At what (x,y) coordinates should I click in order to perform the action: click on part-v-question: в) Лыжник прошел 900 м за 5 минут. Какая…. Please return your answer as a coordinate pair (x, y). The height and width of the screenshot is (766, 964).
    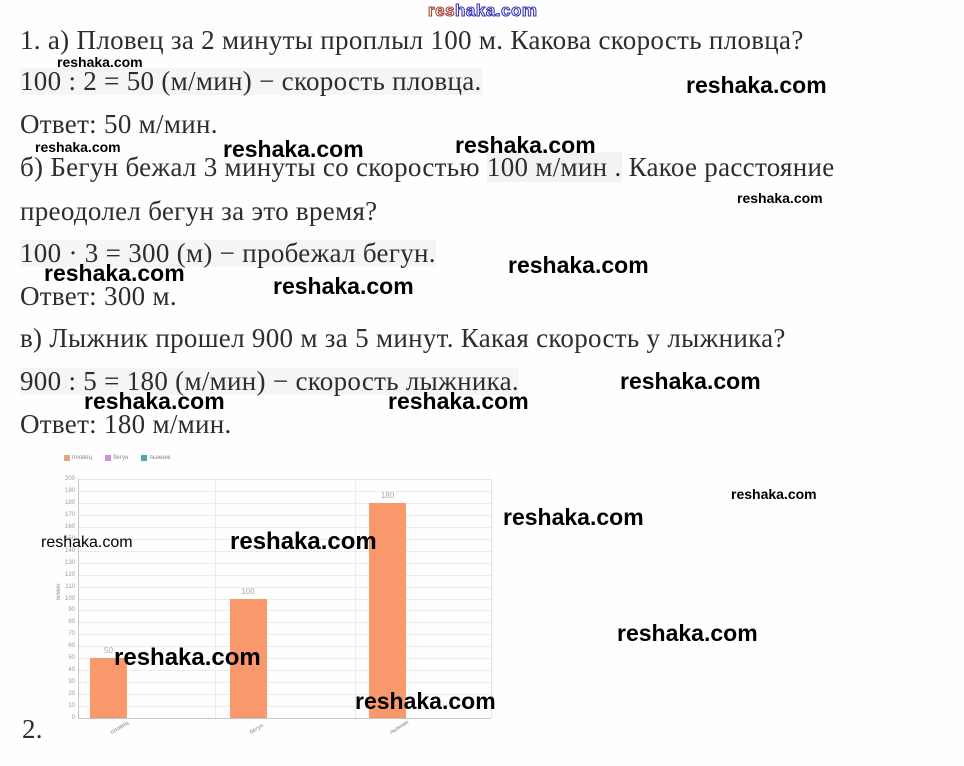
    Looking at the image, I should click on (403, 338).